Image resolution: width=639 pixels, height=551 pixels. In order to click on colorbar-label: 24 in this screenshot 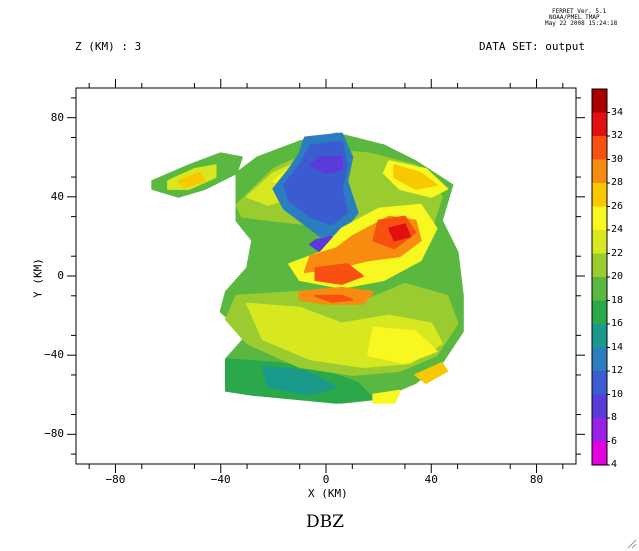, I will do `click(617, 229)`.